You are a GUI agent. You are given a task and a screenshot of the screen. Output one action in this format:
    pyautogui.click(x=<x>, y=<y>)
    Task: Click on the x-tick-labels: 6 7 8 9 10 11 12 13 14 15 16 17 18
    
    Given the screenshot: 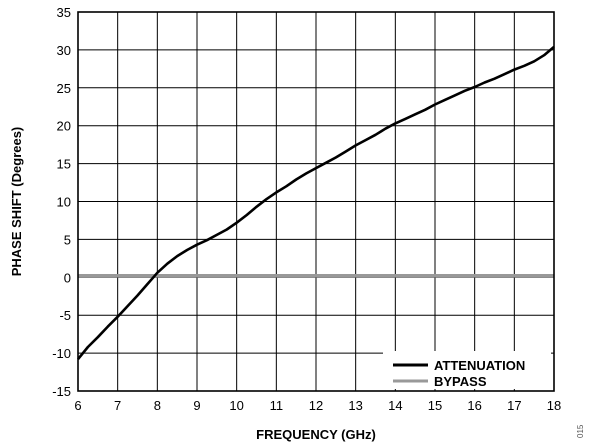 What is the action you would take?
    pyautogui.click(x=317, y=405)
    